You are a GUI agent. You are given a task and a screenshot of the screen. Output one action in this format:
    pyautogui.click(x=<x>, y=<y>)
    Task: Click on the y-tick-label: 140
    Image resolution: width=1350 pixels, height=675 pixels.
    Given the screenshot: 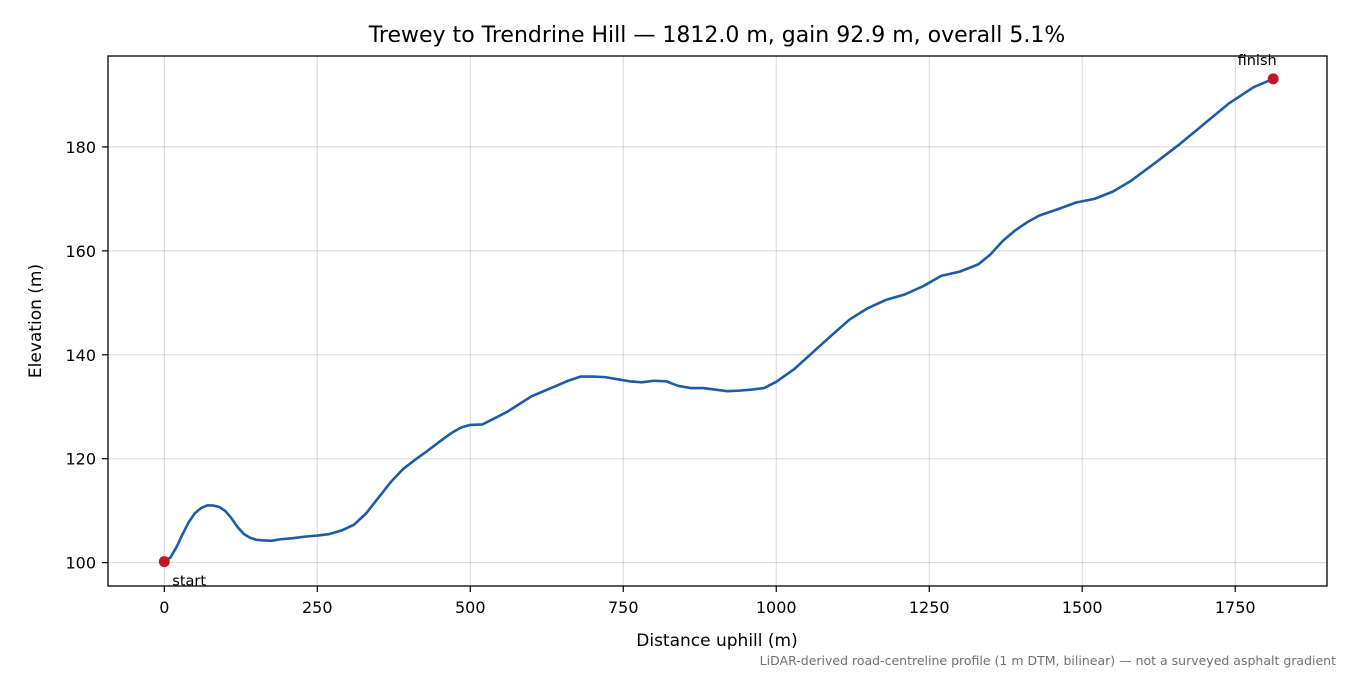 What is the action you would take?
    pyautogui.click(x=80, y=355)
    